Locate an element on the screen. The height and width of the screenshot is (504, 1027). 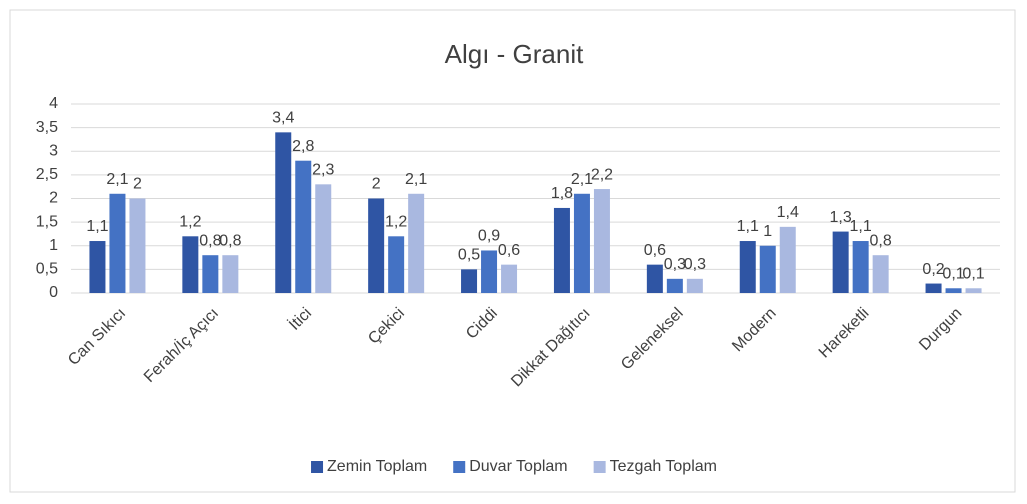
data-label: 0,2 is located at coordinates (933, 269).